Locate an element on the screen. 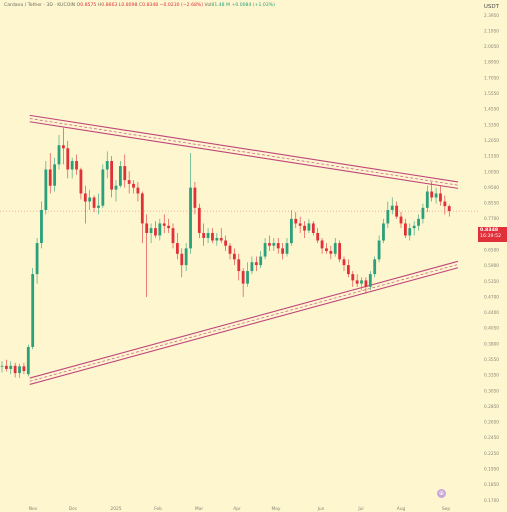  volume-value: 81.48 M is located at coordinates (220, 5).